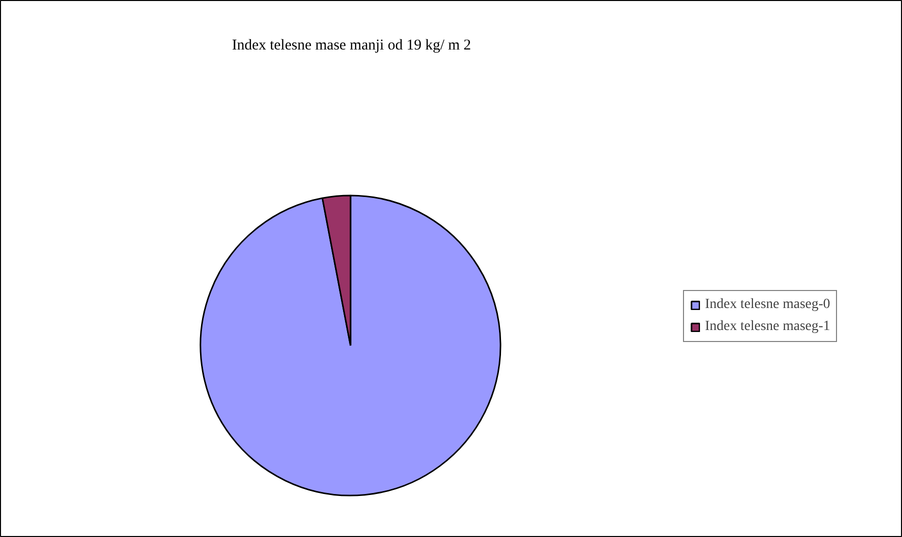 This screenshot has width=902, height=537. I want to click on chart-title: Index telesne mase manji od 19 kg/ m 2, so click(352, 46).